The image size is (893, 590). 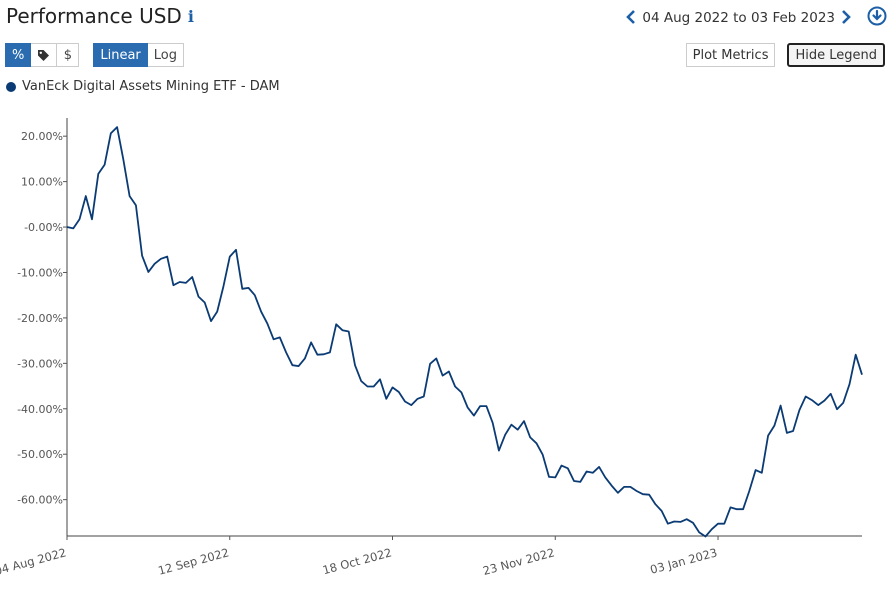 What do you see at coordinates (40, 363) in the screenshot?
I see `y-tick-label: -30.00%` at bounding box center [40, 363].